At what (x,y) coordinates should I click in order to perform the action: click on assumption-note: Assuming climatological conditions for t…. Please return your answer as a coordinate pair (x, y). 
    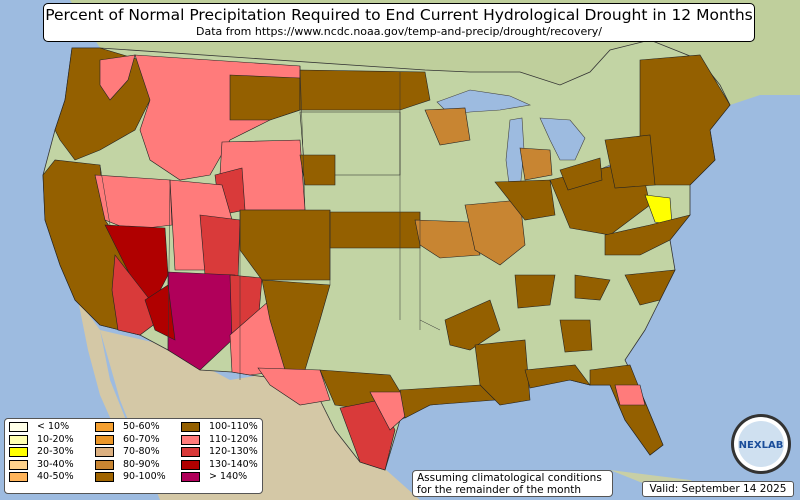
    Looking at the image, I should click on (512, 483).